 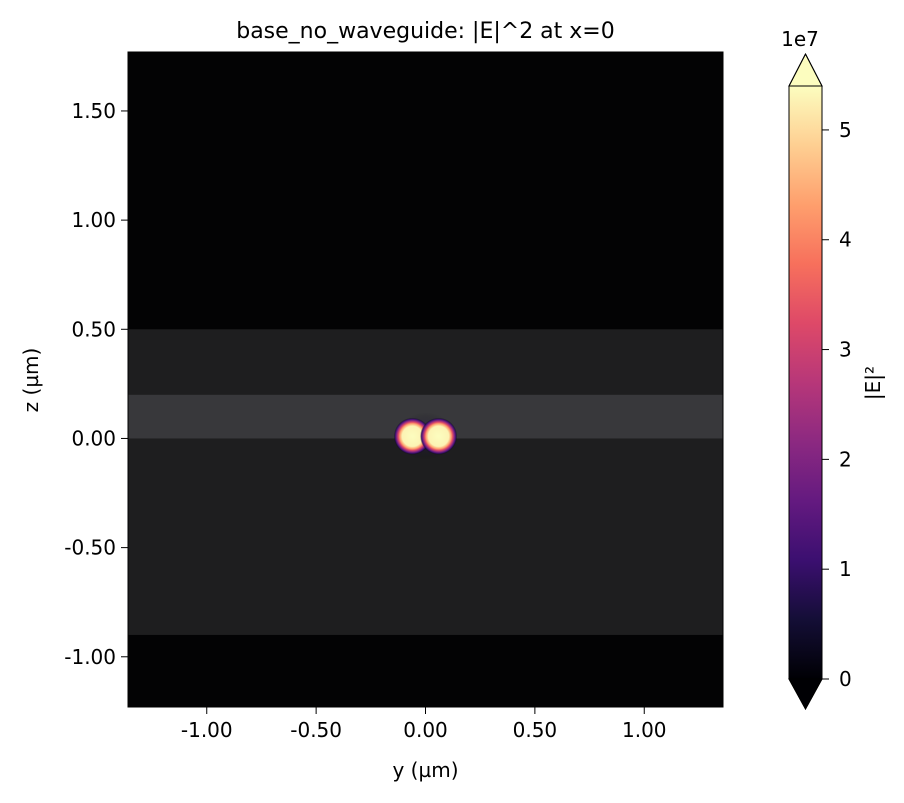 I want to click on colorbar-tick-label: 4, so click(x=845, y=240).